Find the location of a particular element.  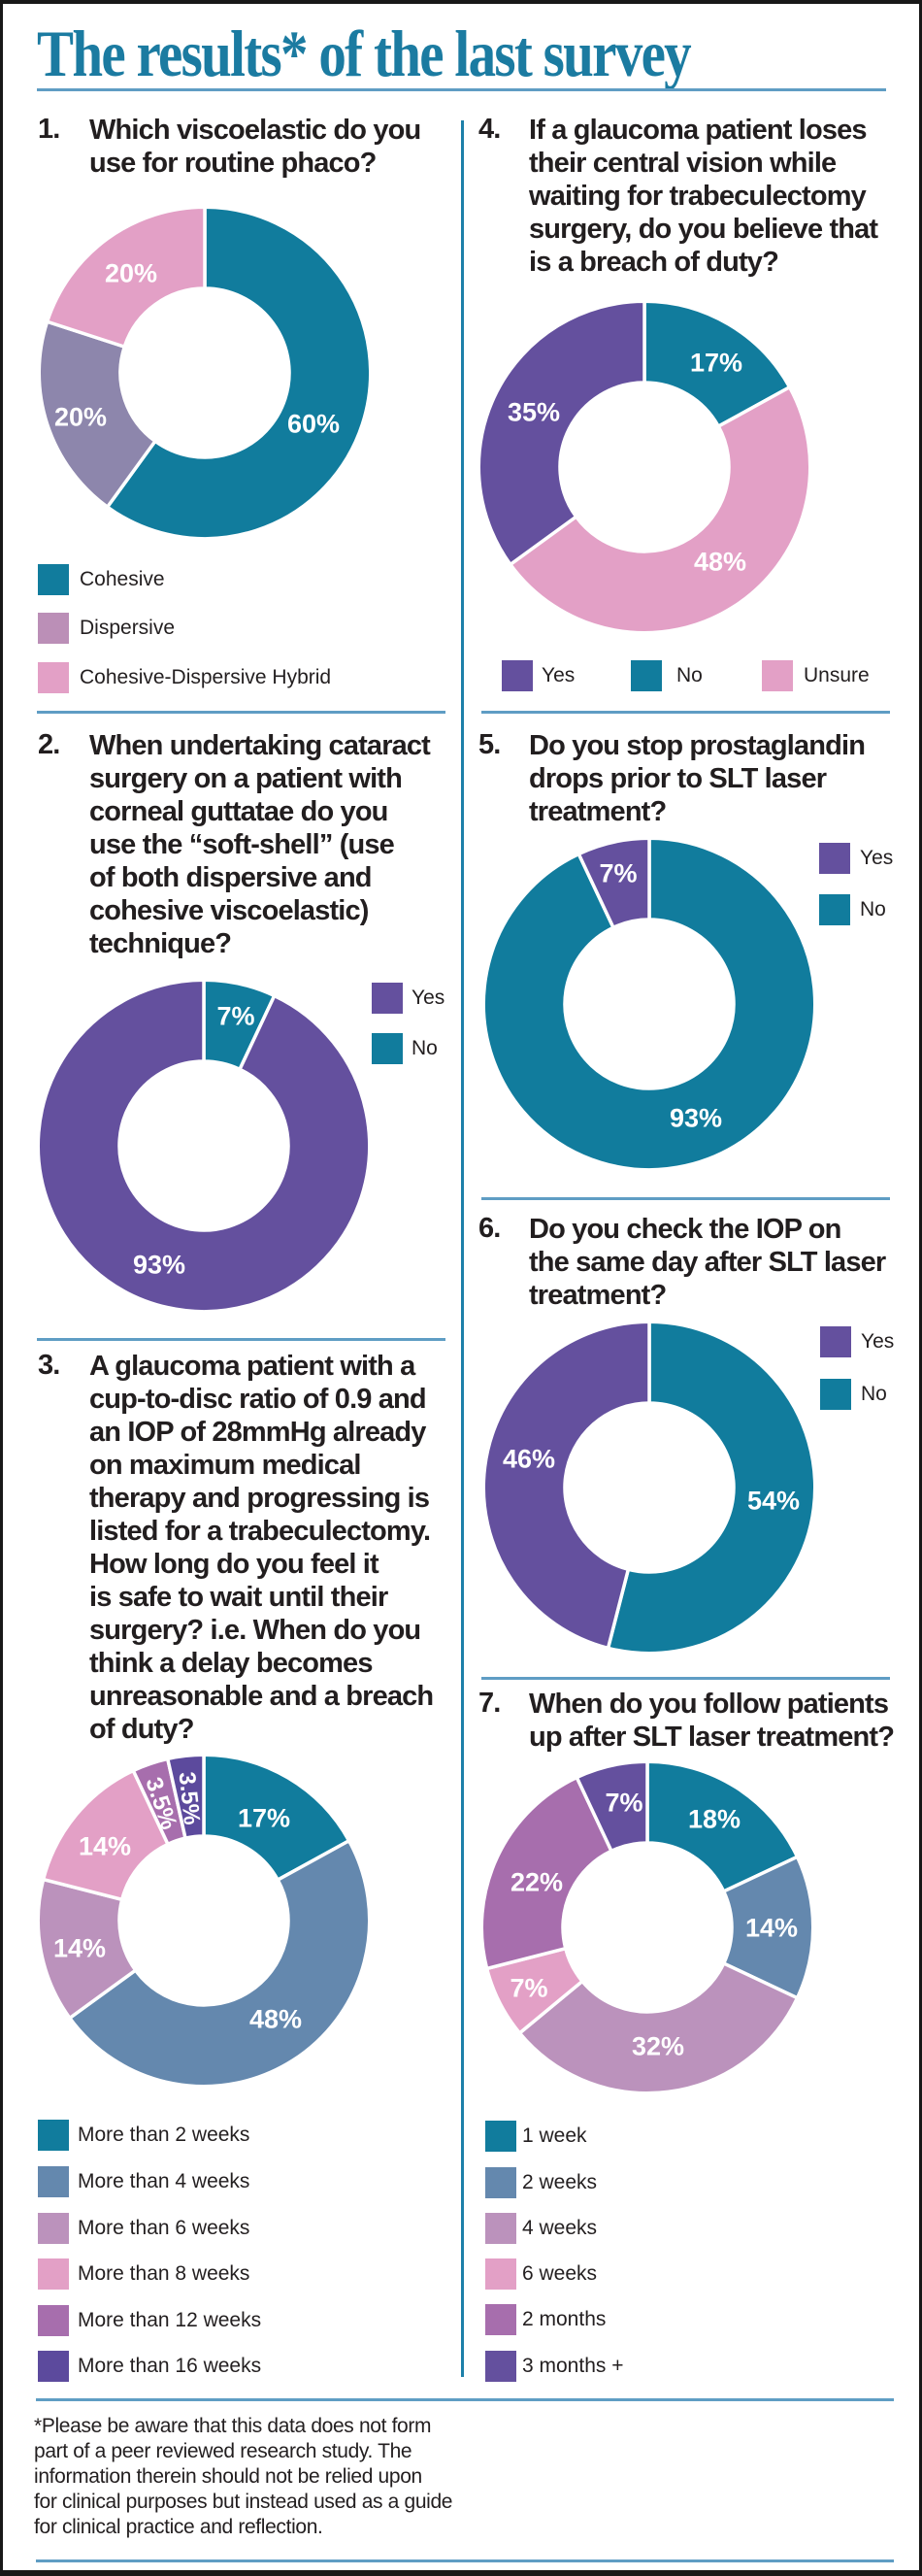

svg-text: 54% is located at coordinates (773, 1502).